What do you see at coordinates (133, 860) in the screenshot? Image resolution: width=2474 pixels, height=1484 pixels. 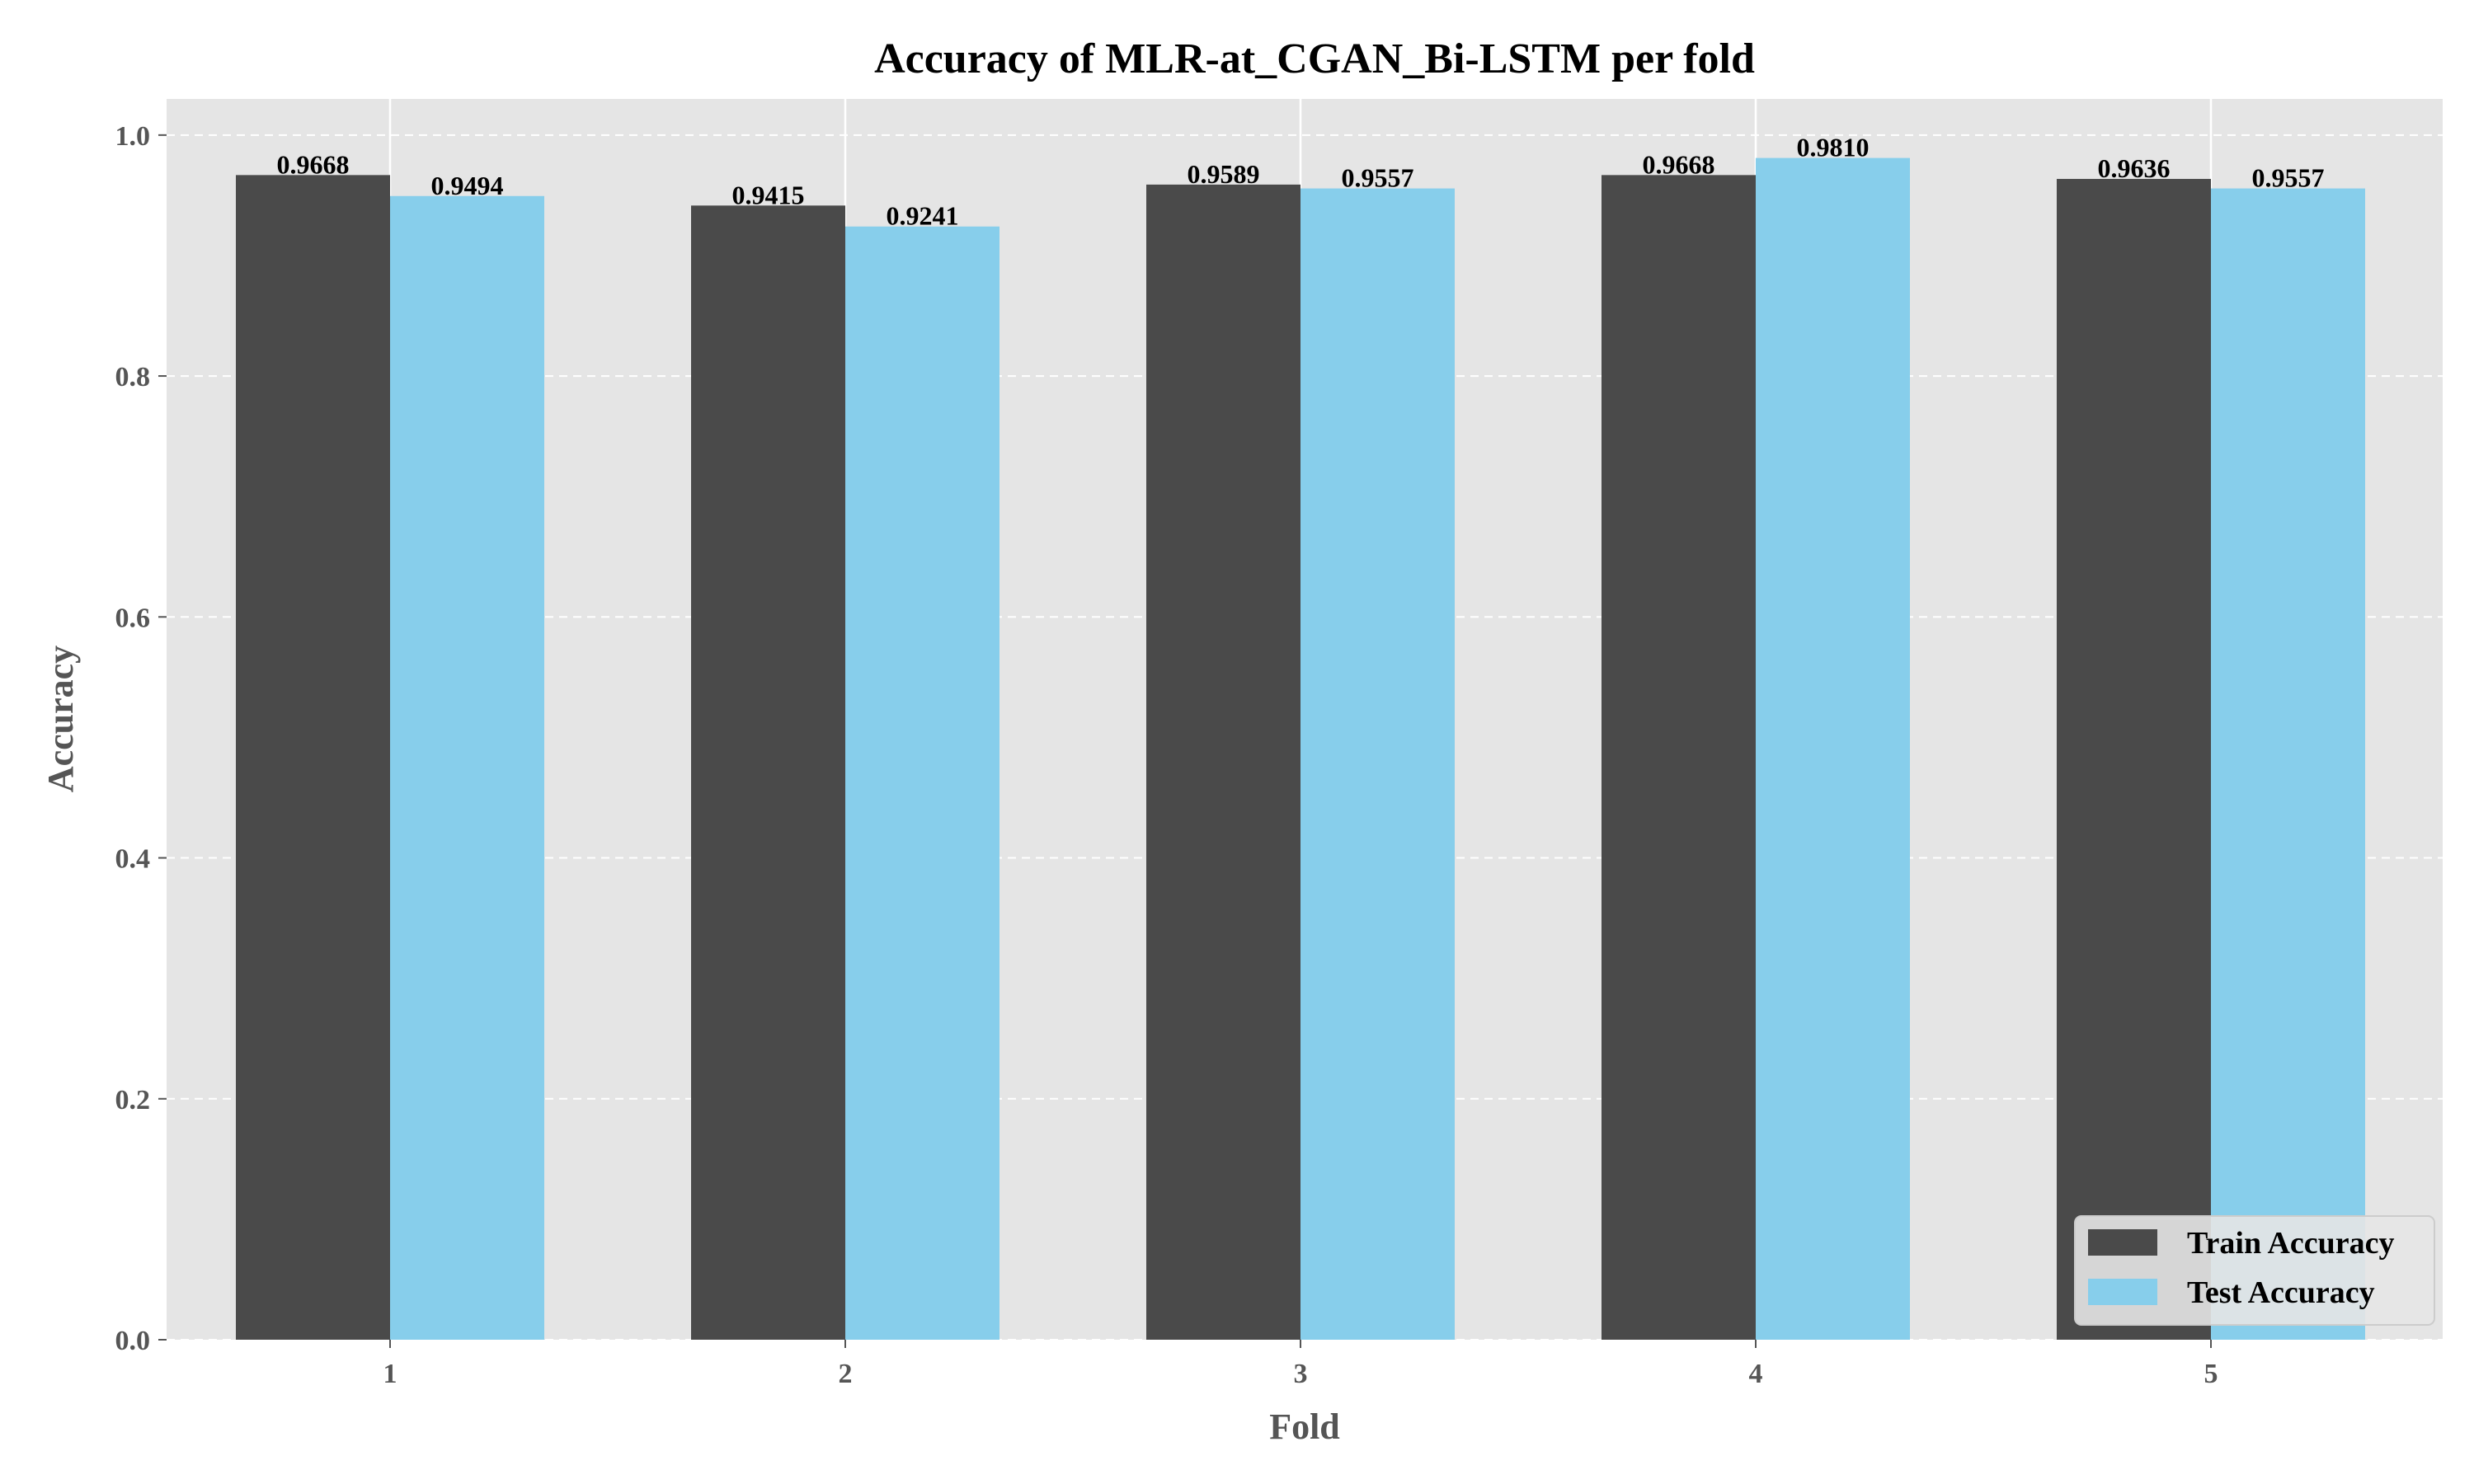 I see `y-tick-label: 0.4` at bounding box center [133, 860].